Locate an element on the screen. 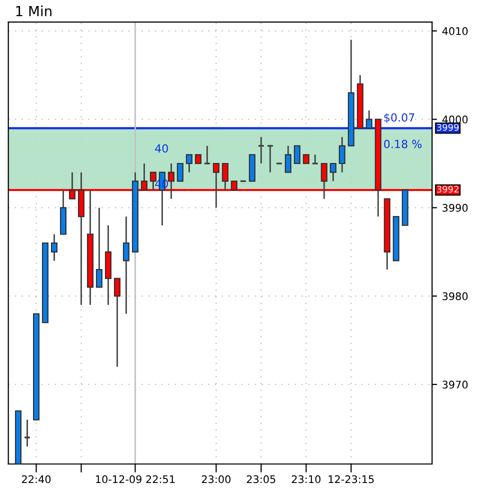  y-tick-label: 3980 is located at coordinates (455, 296).